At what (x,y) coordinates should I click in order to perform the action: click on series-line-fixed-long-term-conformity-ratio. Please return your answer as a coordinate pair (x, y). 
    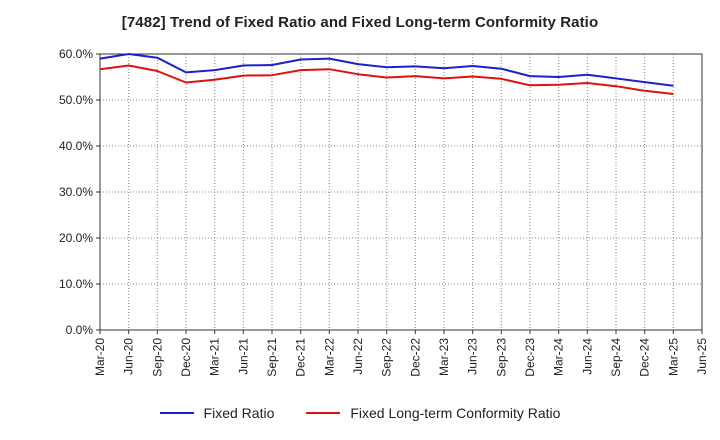
    Looking at the image, I should click on (386, 79).